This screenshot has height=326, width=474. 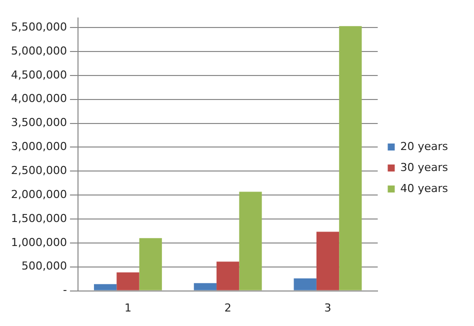 I want to click on y-tick-label: 2,500,000, so click(x=39, y=171).